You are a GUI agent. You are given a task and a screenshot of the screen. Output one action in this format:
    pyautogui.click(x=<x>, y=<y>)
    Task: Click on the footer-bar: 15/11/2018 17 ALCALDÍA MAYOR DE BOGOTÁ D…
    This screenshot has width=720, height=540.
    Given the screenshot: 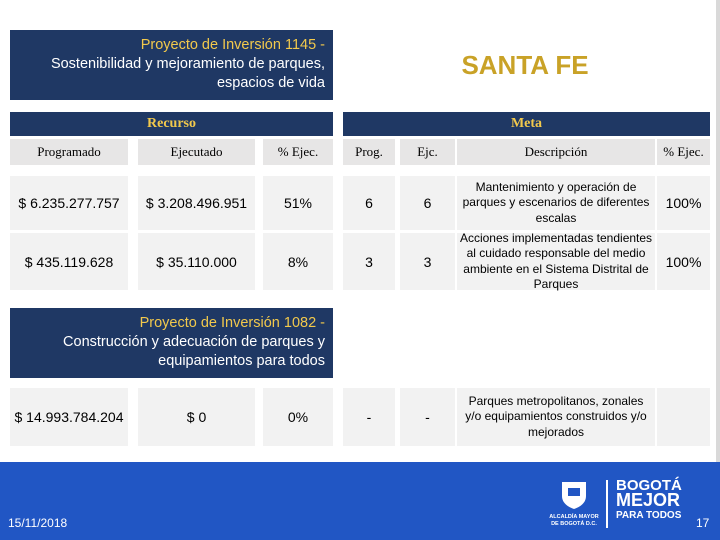 What is the action you would take?
    pyautogui.click(x=360, y=501)
    